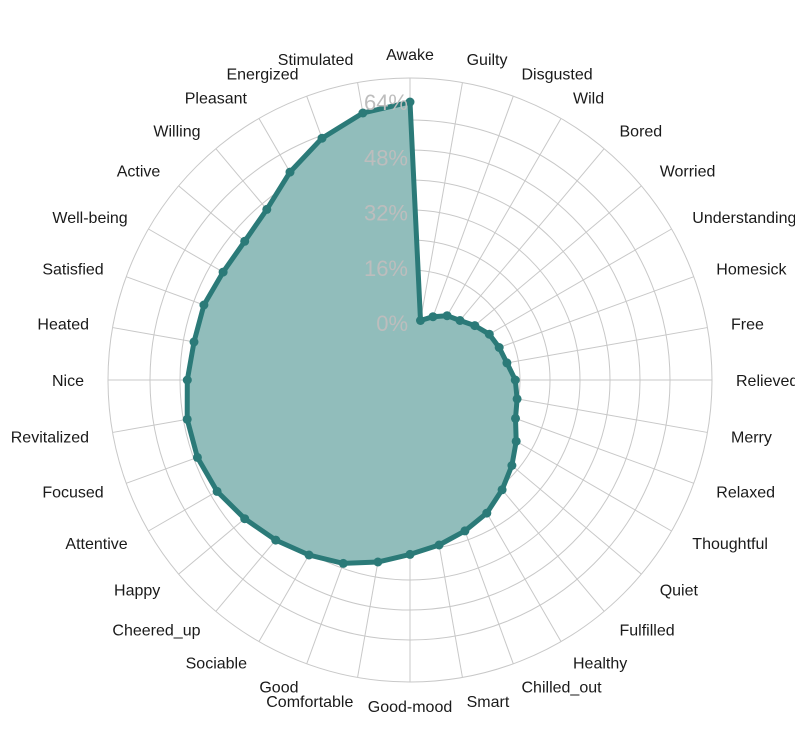  Describe the element at coordinates (392, 323) in the screenshot. I see `radial-tick-label: 0%` at that location.